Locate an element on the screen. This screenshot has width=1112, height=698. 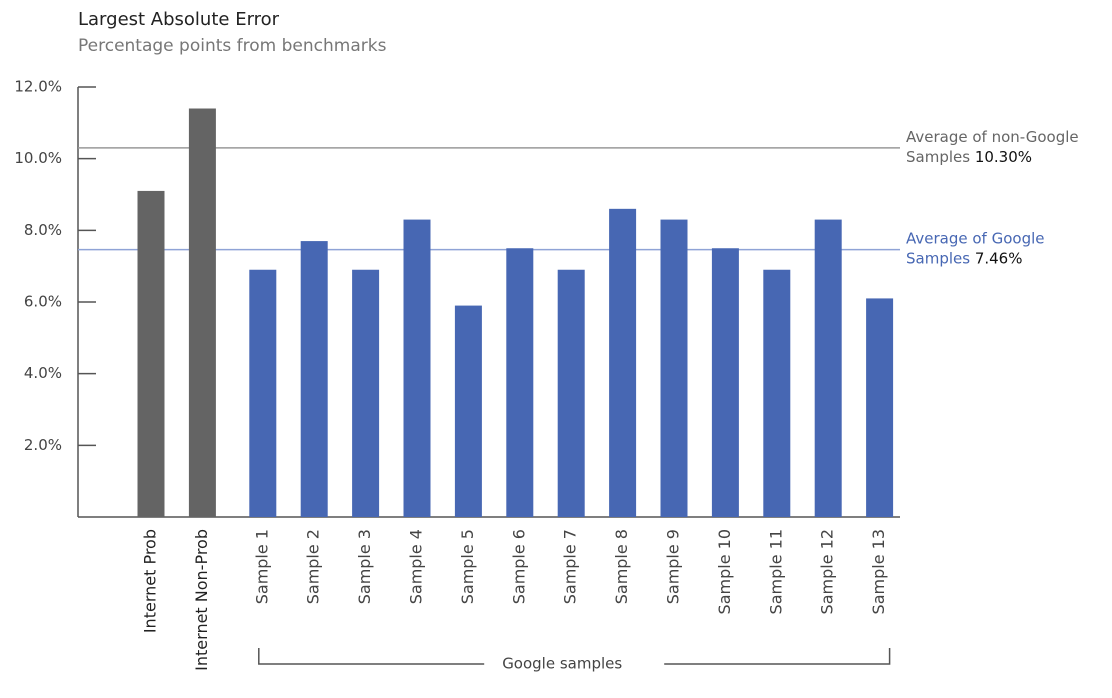
x-tick-label: Sample 13 is located at coordinates (878, 571).